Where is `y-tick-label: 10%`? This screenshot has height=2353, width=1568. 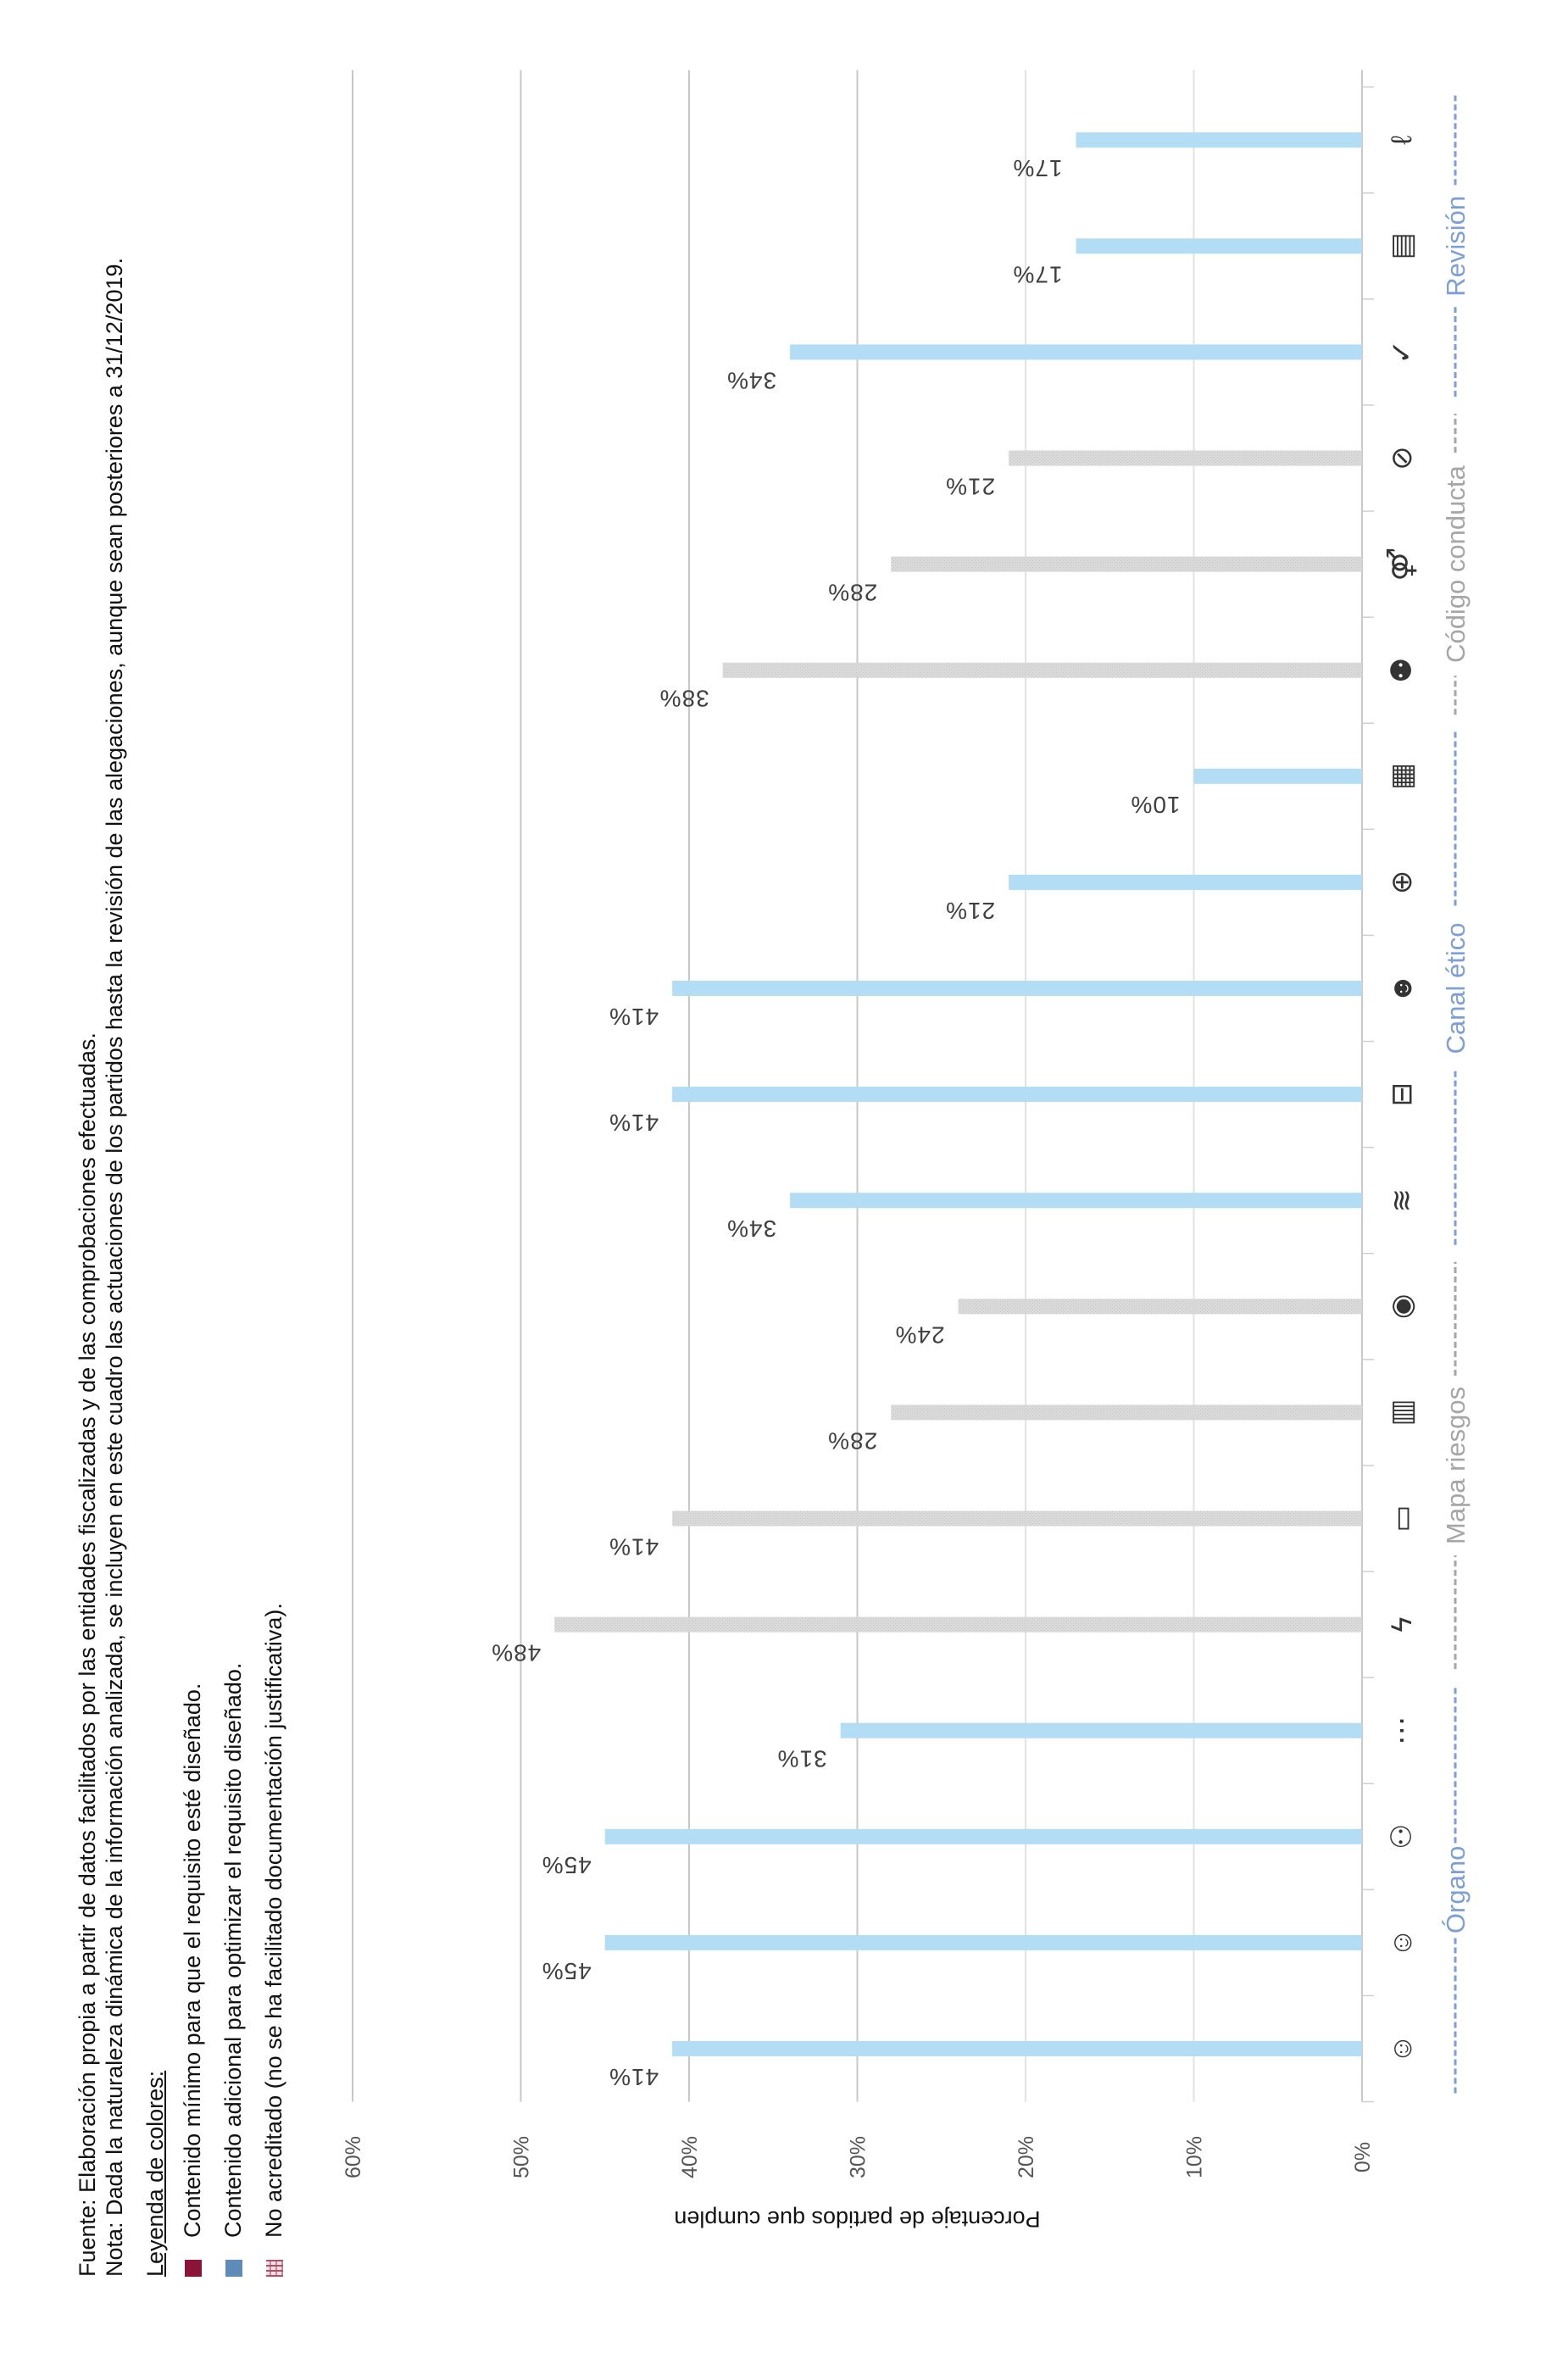 y-tick-label: 10% is located at coordinates (1195, 2157).